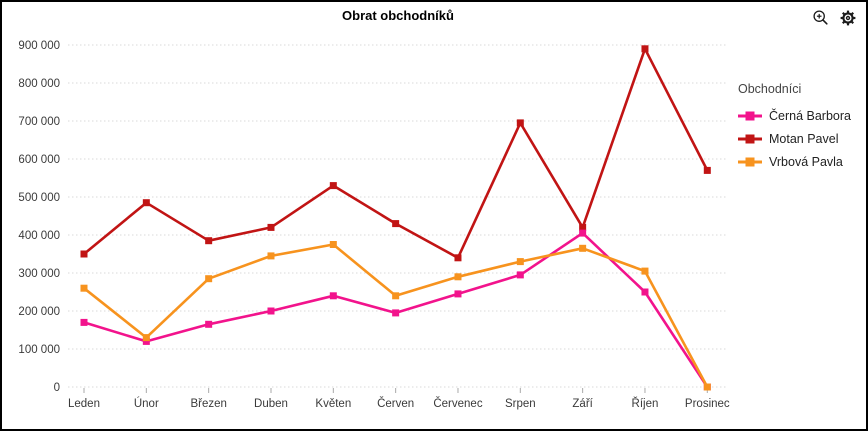 This screenshot has width=868, height=431. What do you see at coordinates (271, 404) in the screenshot?
I see `x-axis-label: Duben` at bounding box center [271, 404].